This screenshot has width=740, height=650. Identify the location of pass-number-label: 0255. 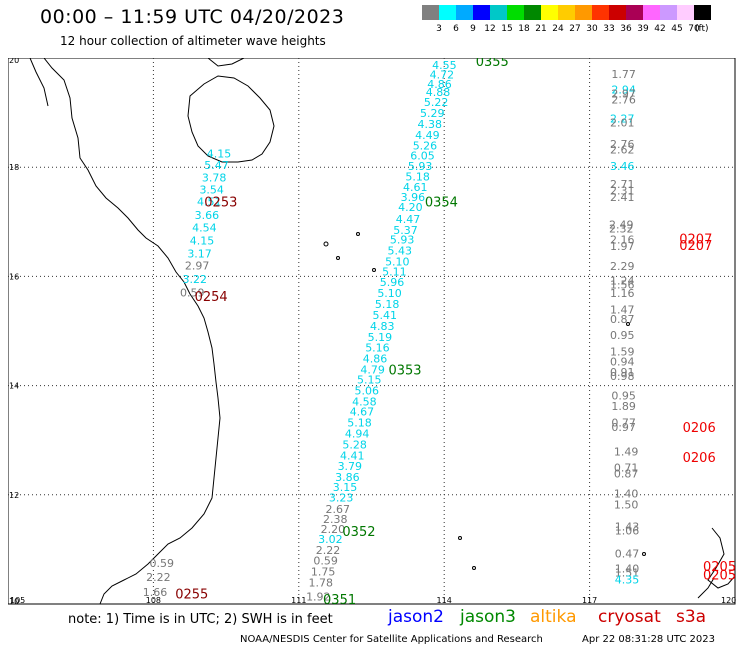
(191, 595).